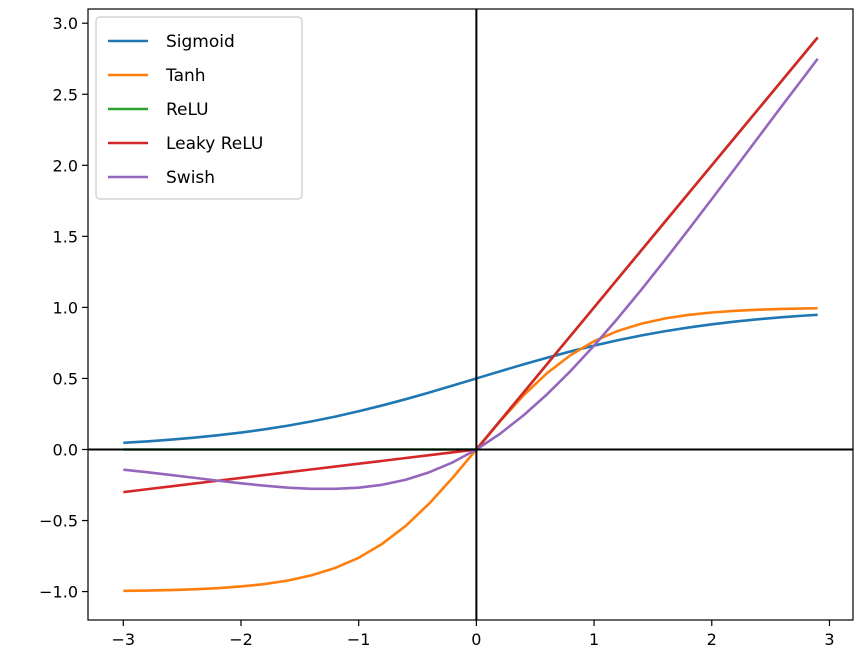 The width and height of the screenshot is (857, 656). What do you see at coordinates (65, 94) in the screenshot?
I see `y-tick-label: 2.5` at bounding box center [65, 94].